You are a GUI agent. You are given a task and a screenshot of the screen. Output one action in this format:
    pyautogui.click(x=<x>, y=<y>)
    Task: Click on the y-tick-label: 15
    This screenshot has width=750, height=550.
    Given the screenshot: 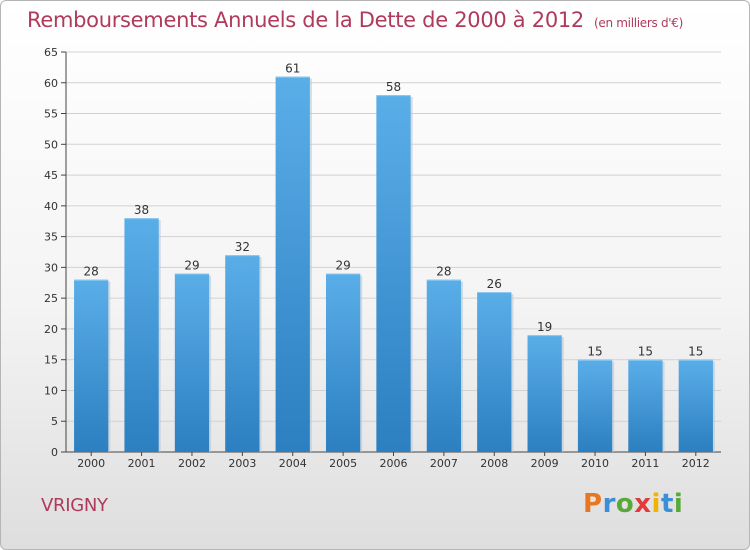 What is the action you would take?
    pyautogui.click(x=51, y=360)
    